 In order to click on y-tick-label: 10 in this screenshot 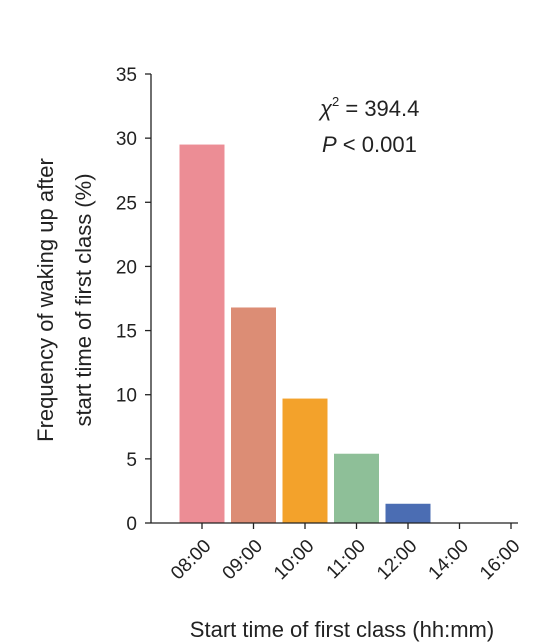, I will do `click(126, 396)`.